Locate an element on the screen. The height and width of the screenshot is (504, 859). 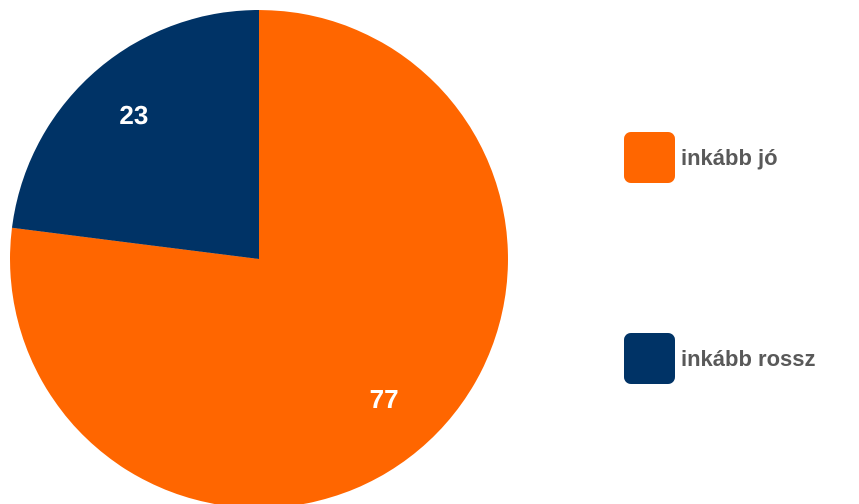
legend-swatch-inkabb-rossz is located at coordinates (649, 358).